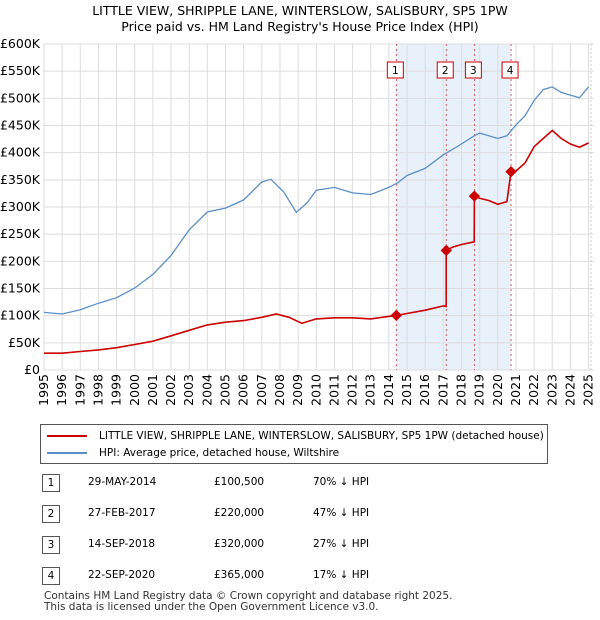 This screenshot has width=600, height=620. Describe the element at coordinates (239, 544) in the screenshot. I see `sale-price: £320,000` at that location.